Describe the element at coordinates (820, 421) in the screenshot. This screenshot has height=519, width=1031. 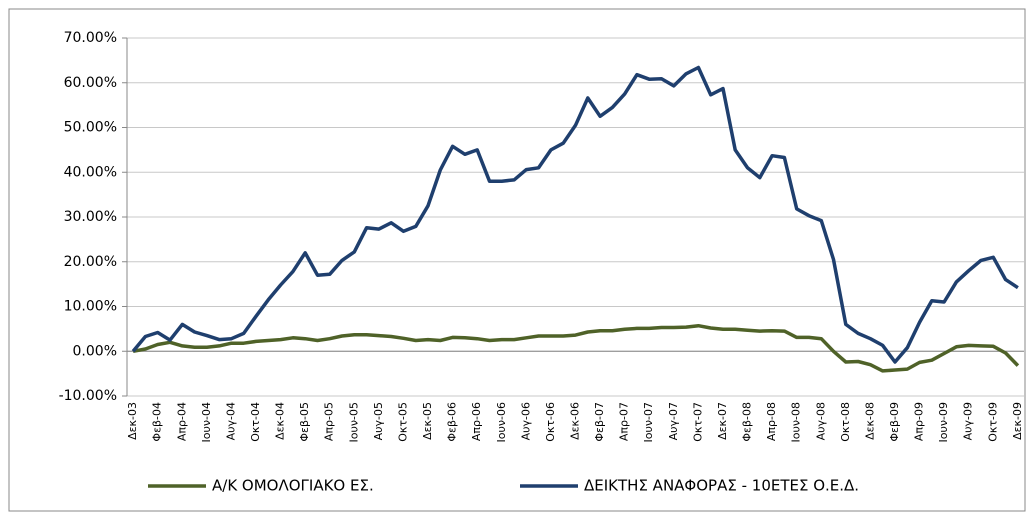
I see `x-tick-label: Αυγ-08` at that location.